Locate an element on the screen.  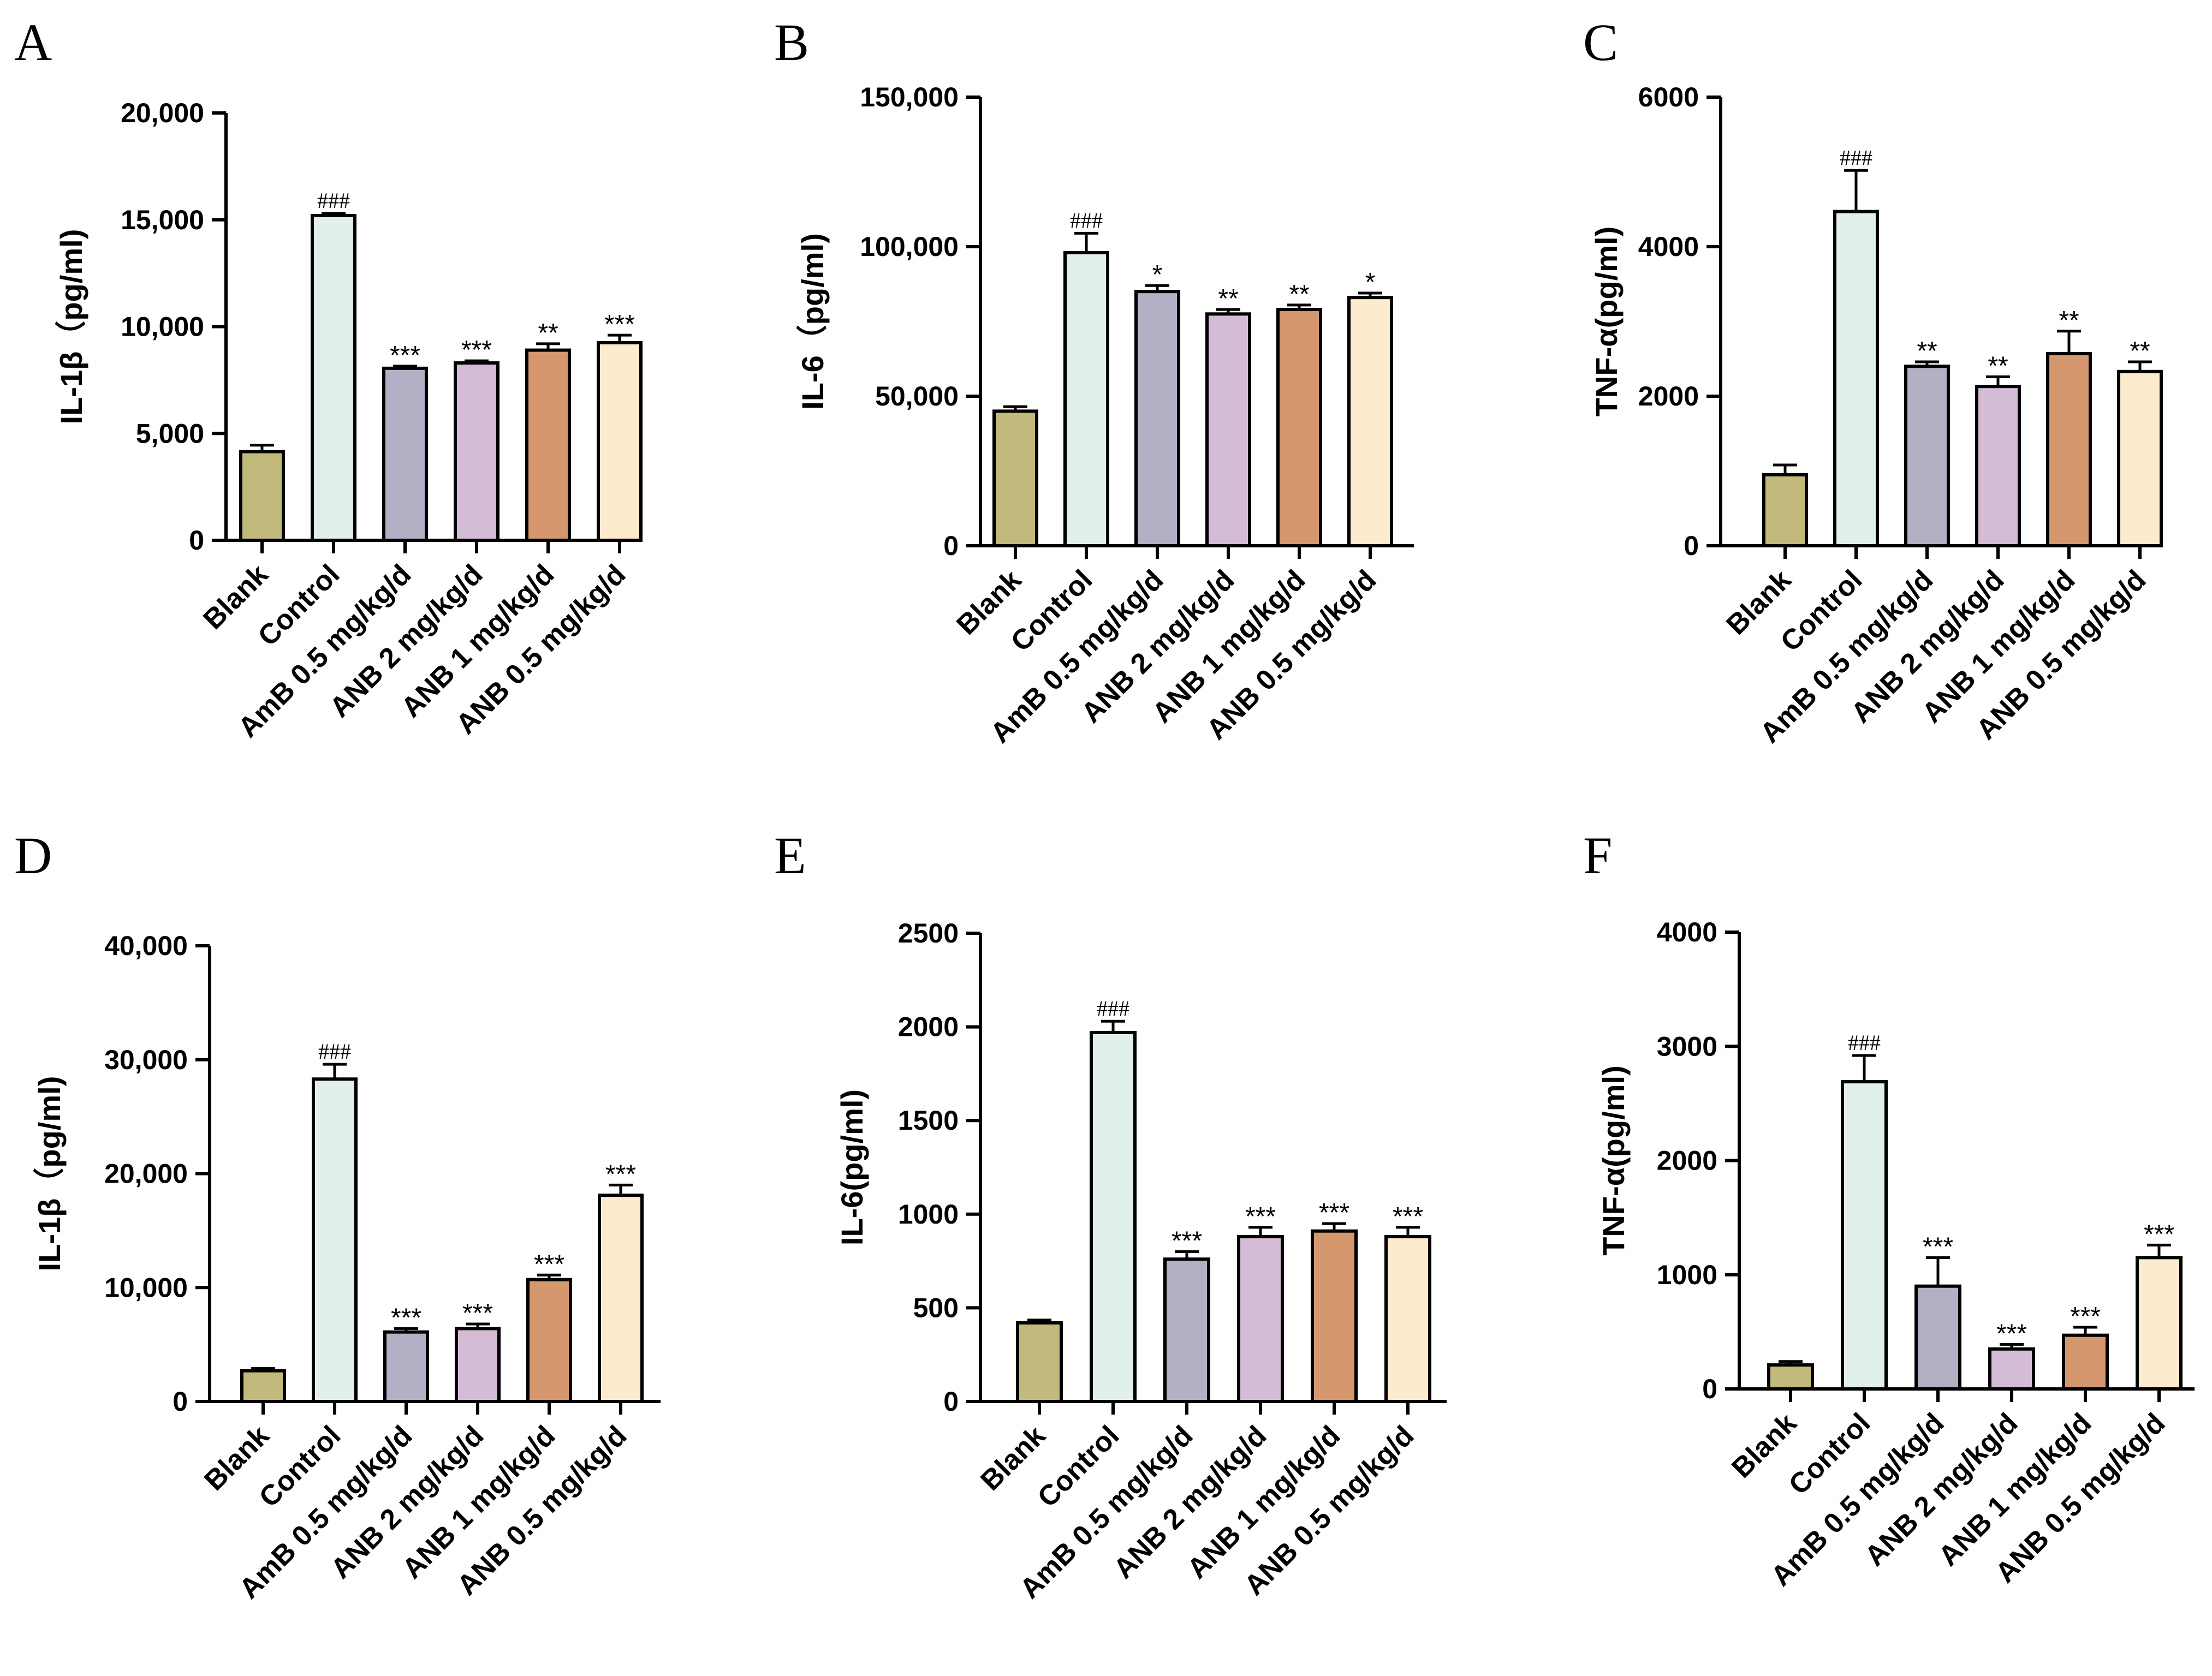
y-tick-label: 5,000 is located at coordinates (170, 433).